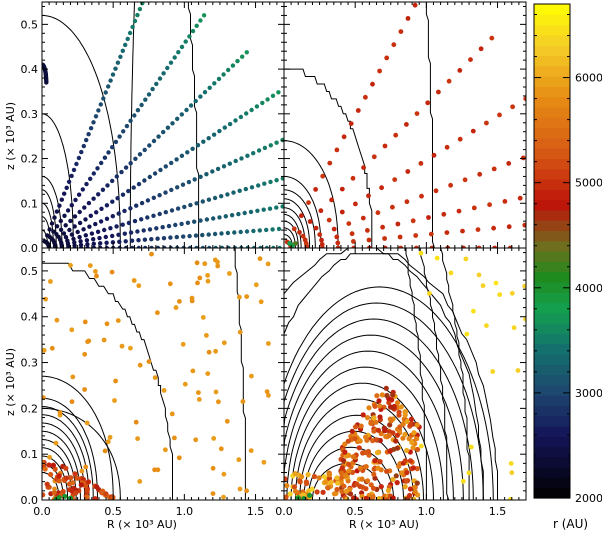 The height and width of the screenshot is (539, 602). I want to click on contour-line, so click(58, 180).